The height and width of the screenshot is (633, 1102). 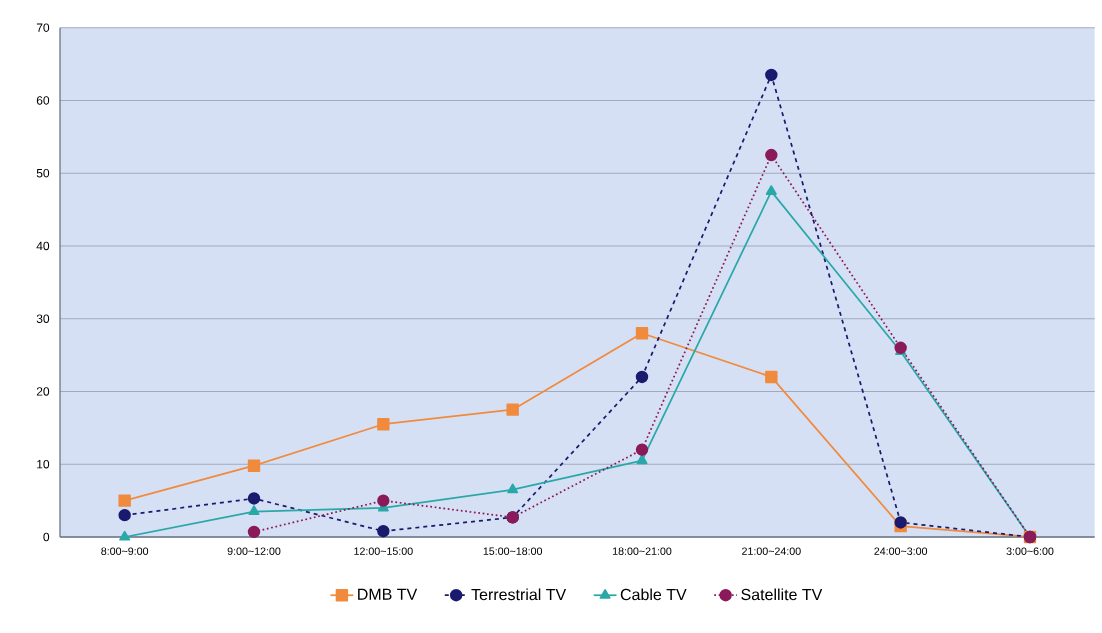 I want to click on x-tick-label: 18:00~21:00, so click(x=642, y=551).